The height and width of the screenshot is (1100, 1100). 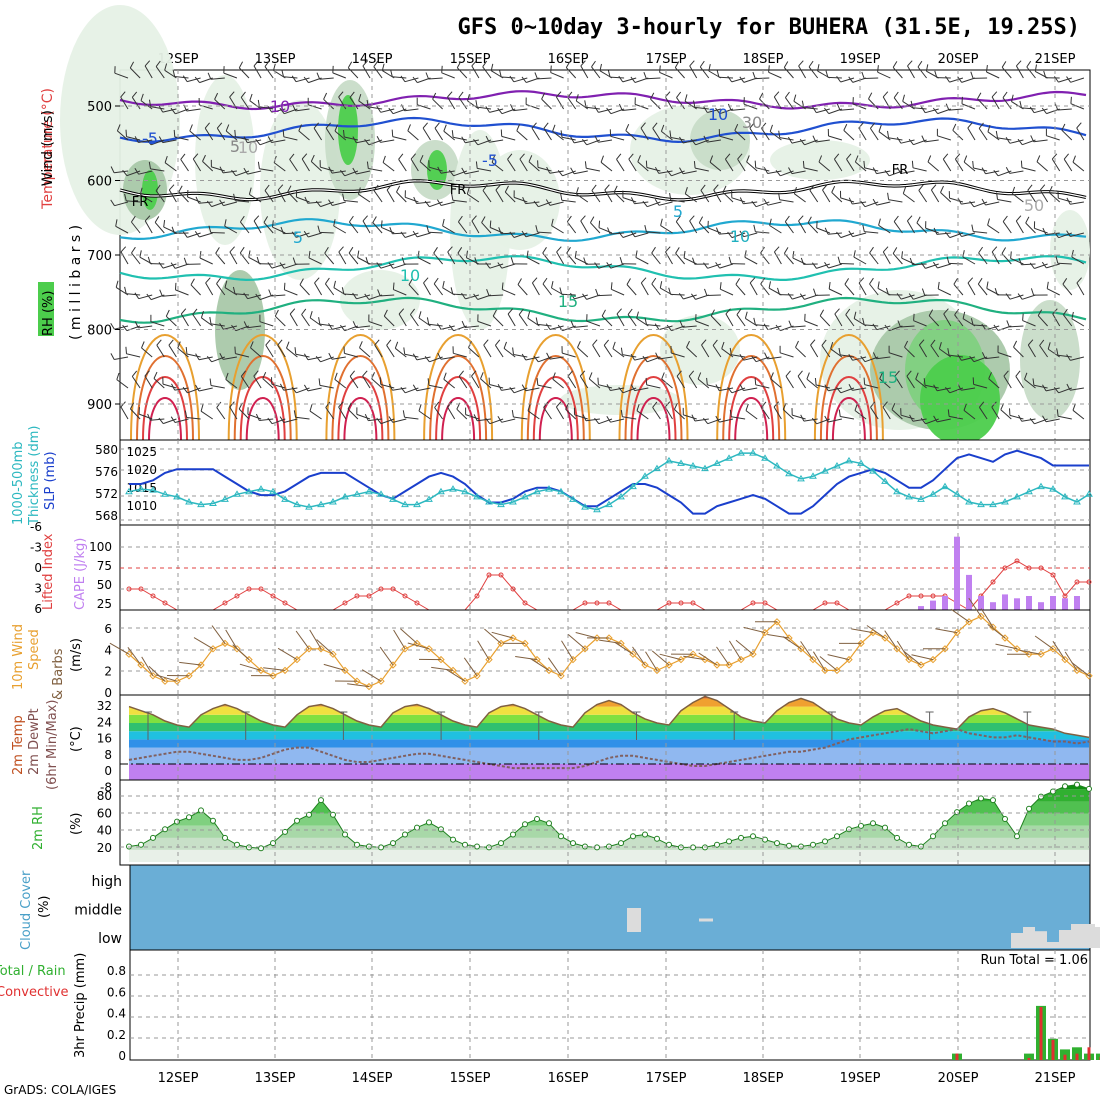 What do you see at coordinates (860, 59) in the screenshot?
I see `top-date-label: 19SEP` at bounding box center [860, 59].